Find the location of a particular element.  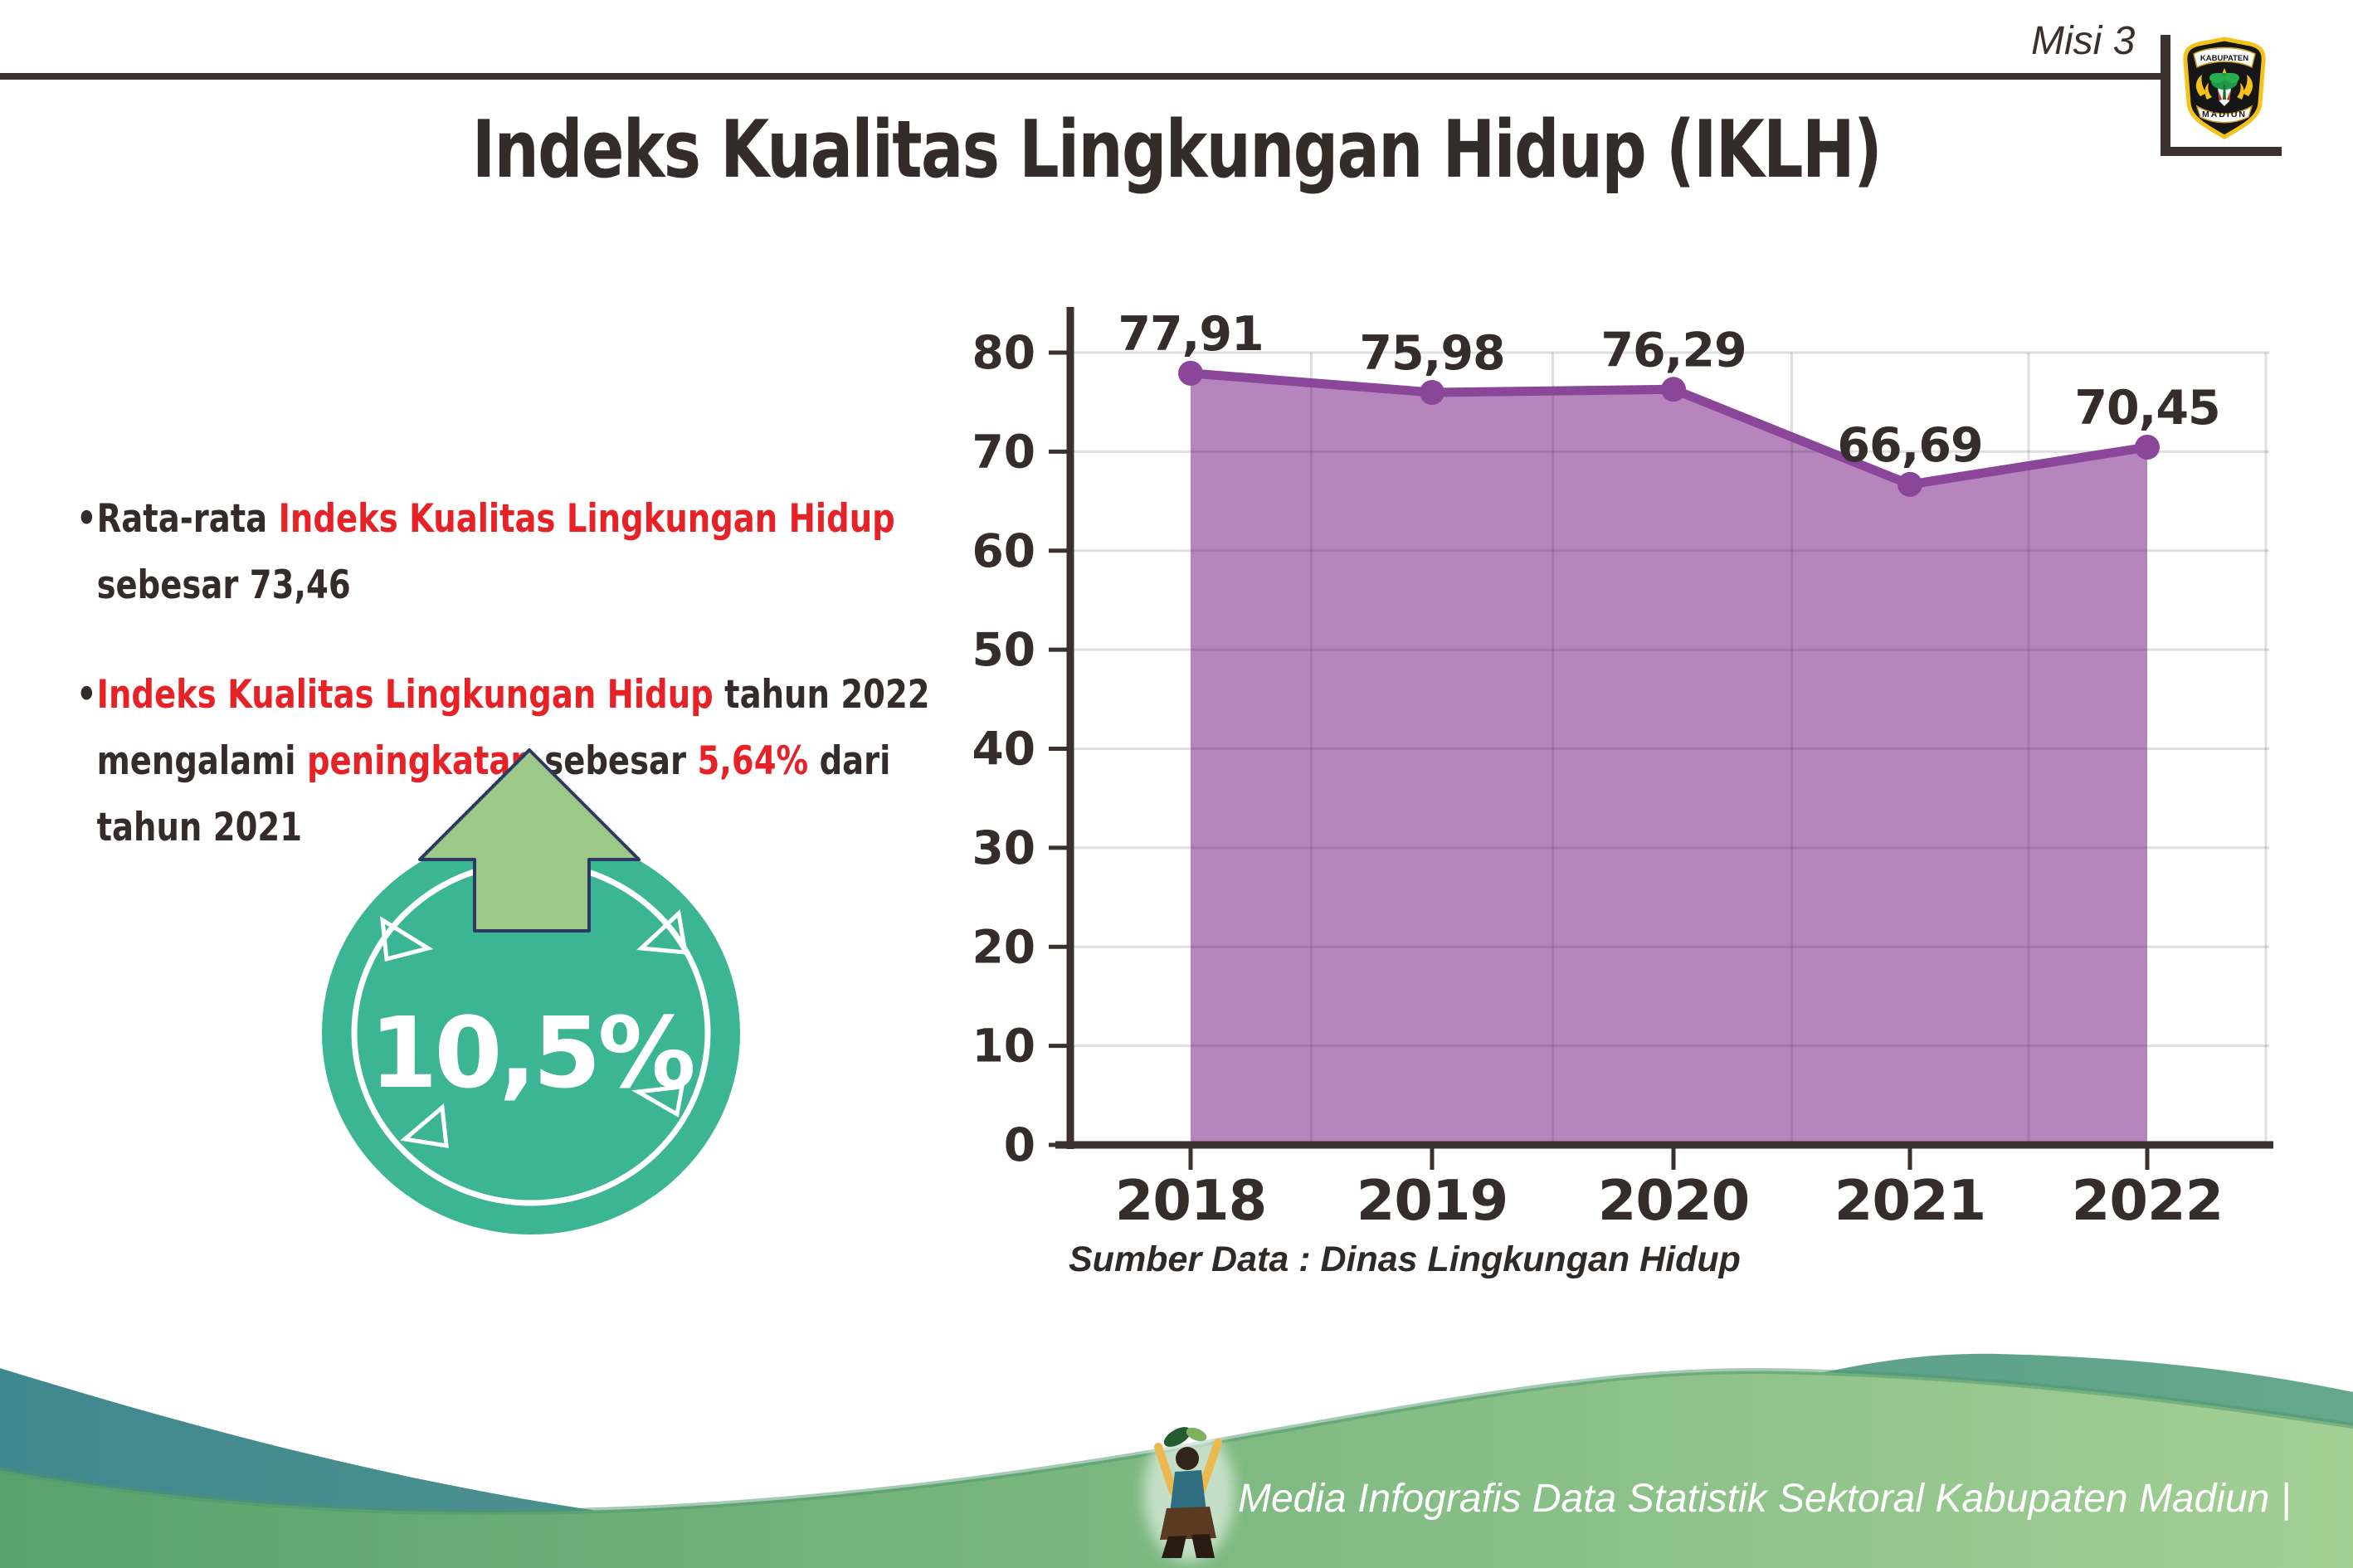

footer-waves is located at coordinates (1176, 1460).